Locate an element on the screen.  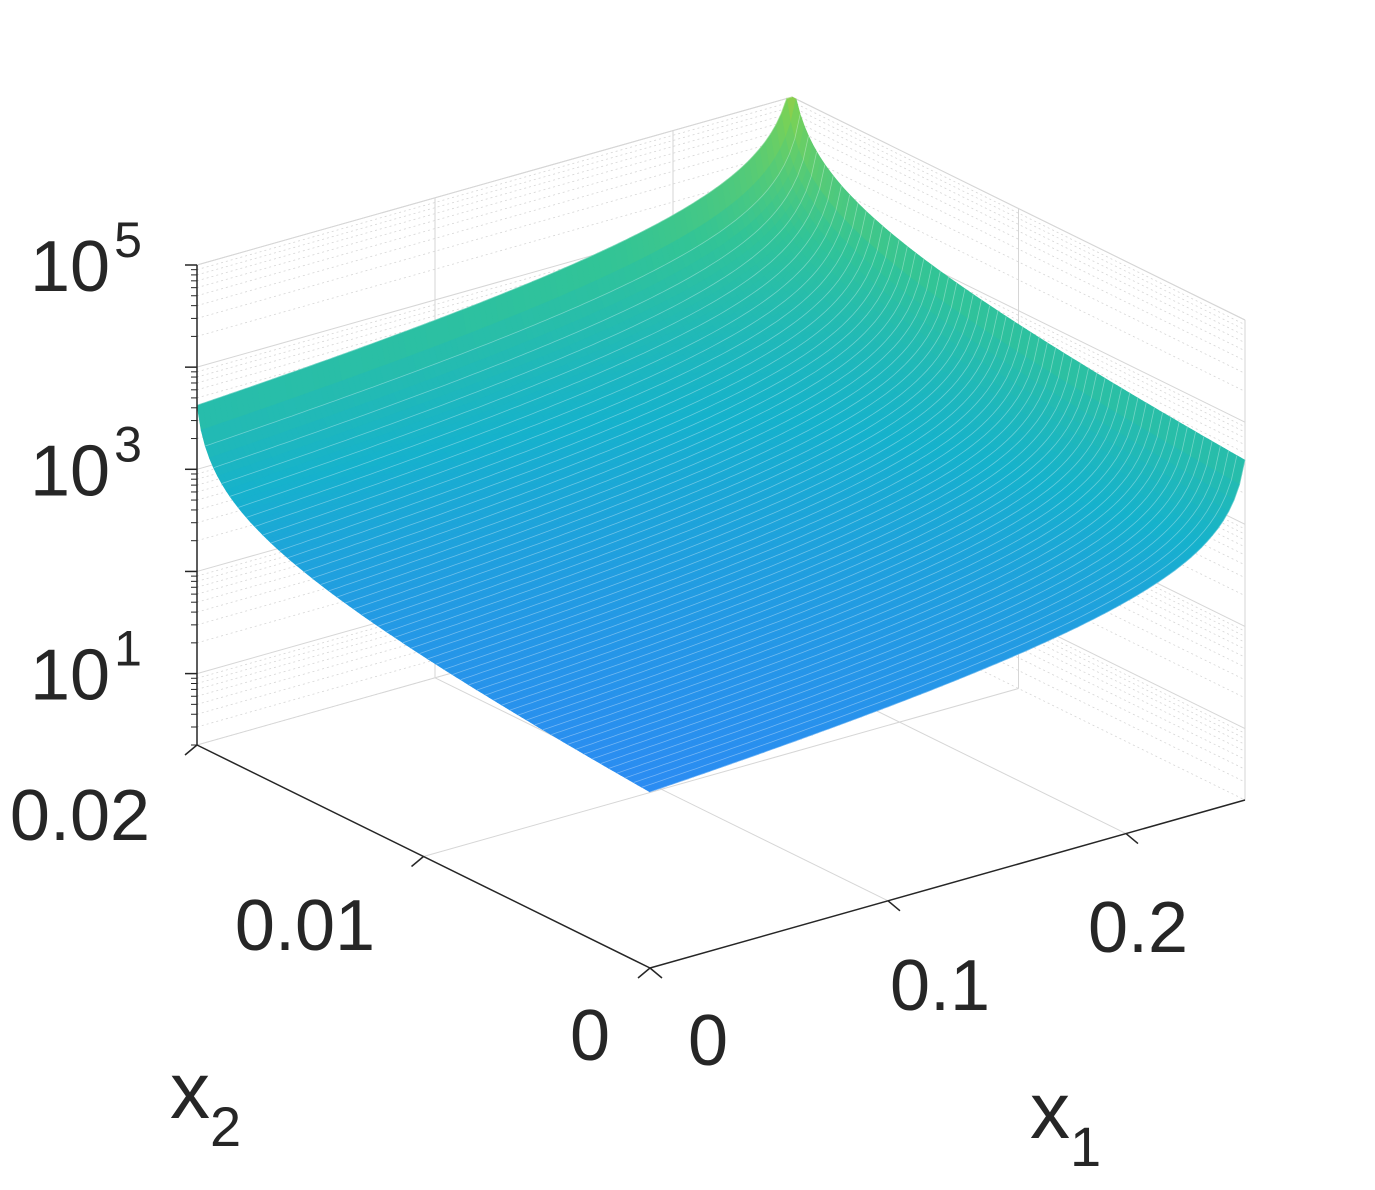
back-top-edge is located at coordinates (494, 181).